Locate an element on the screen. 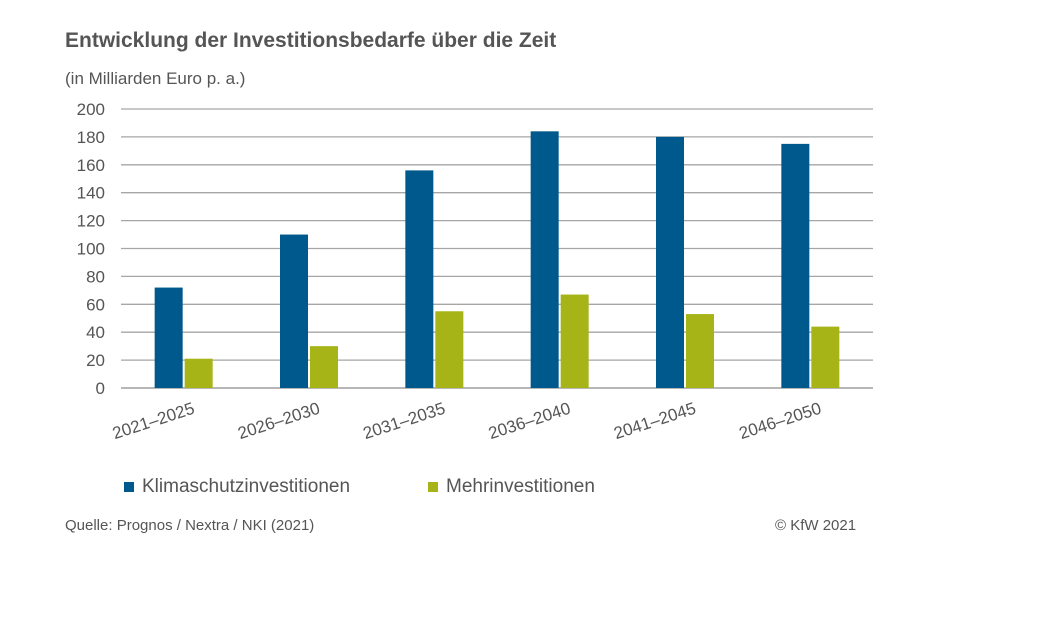  legend-label-klimaschutz: Klimaschutzinvestitionen is located at coordinates (246, 486).